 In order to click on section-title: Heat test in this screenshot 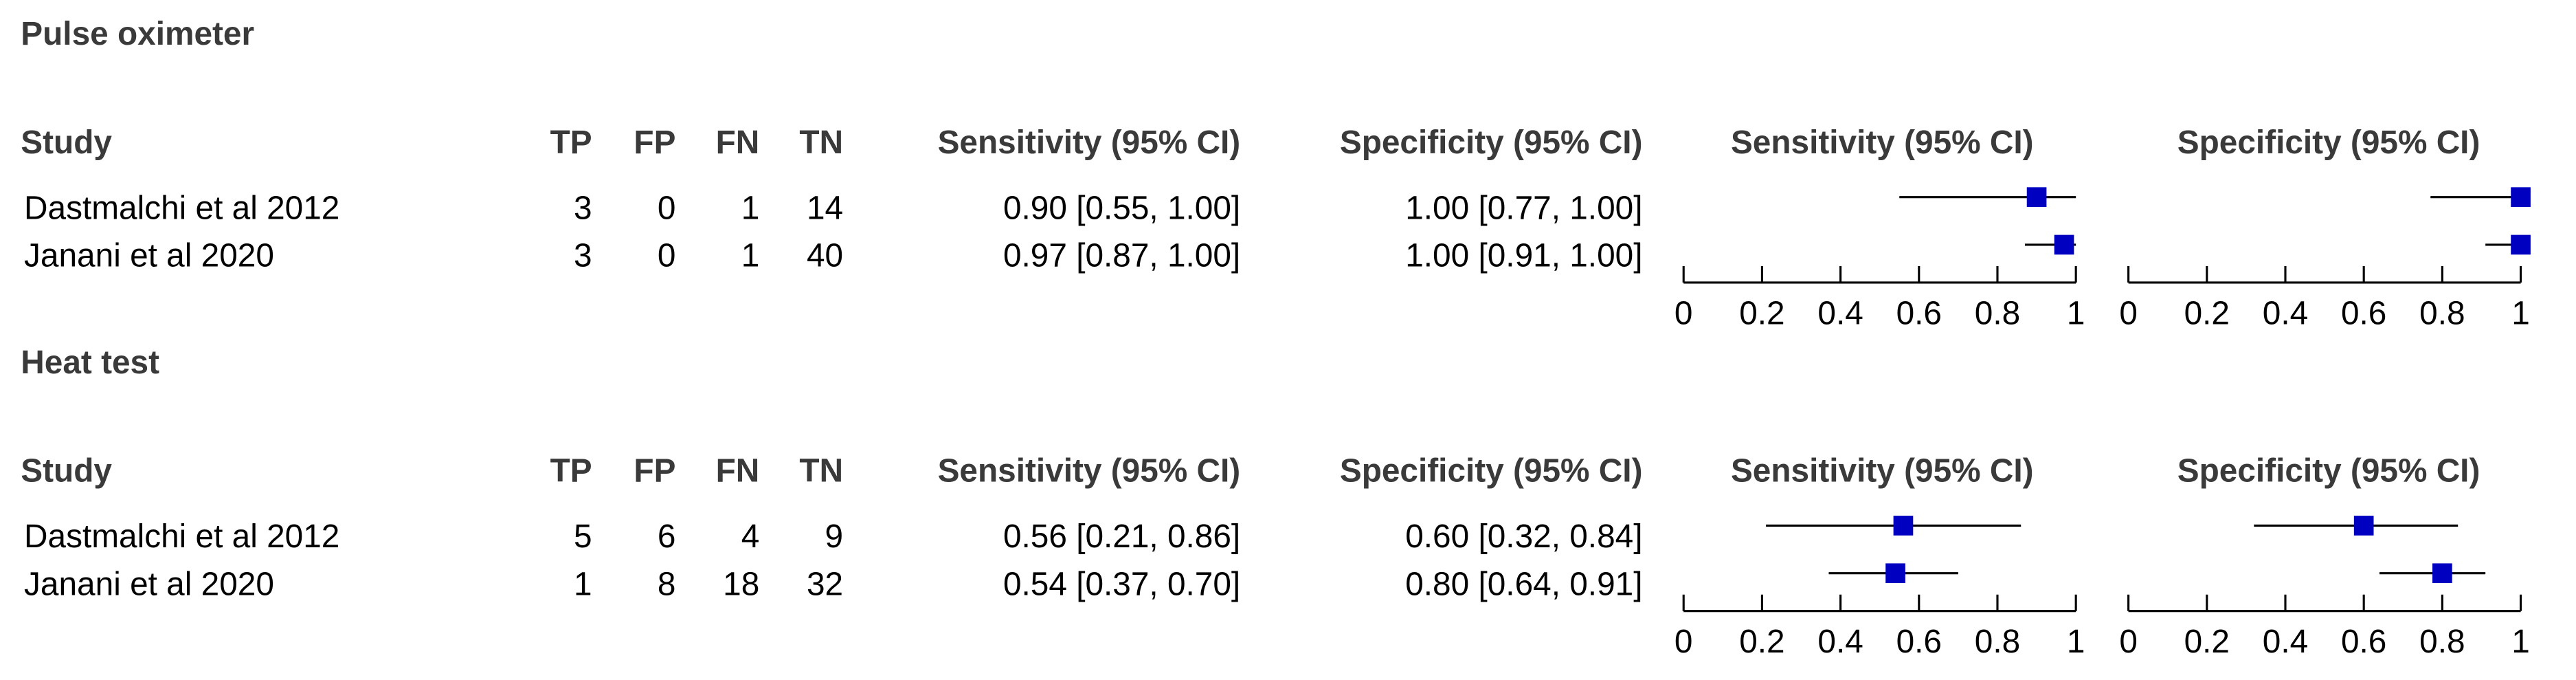, I will do `click(90, 362)`.